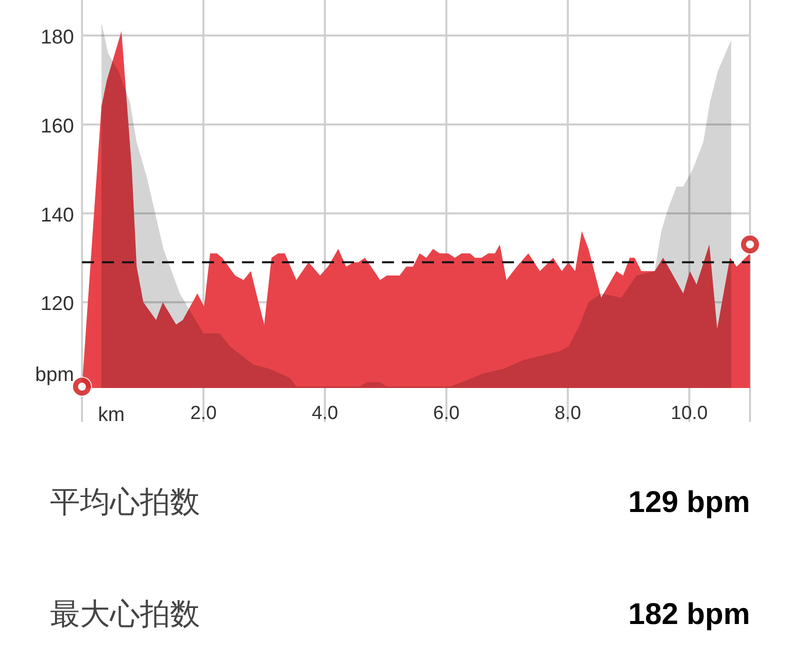  I want to click on y-tick-label: 120, so click(57, 304).